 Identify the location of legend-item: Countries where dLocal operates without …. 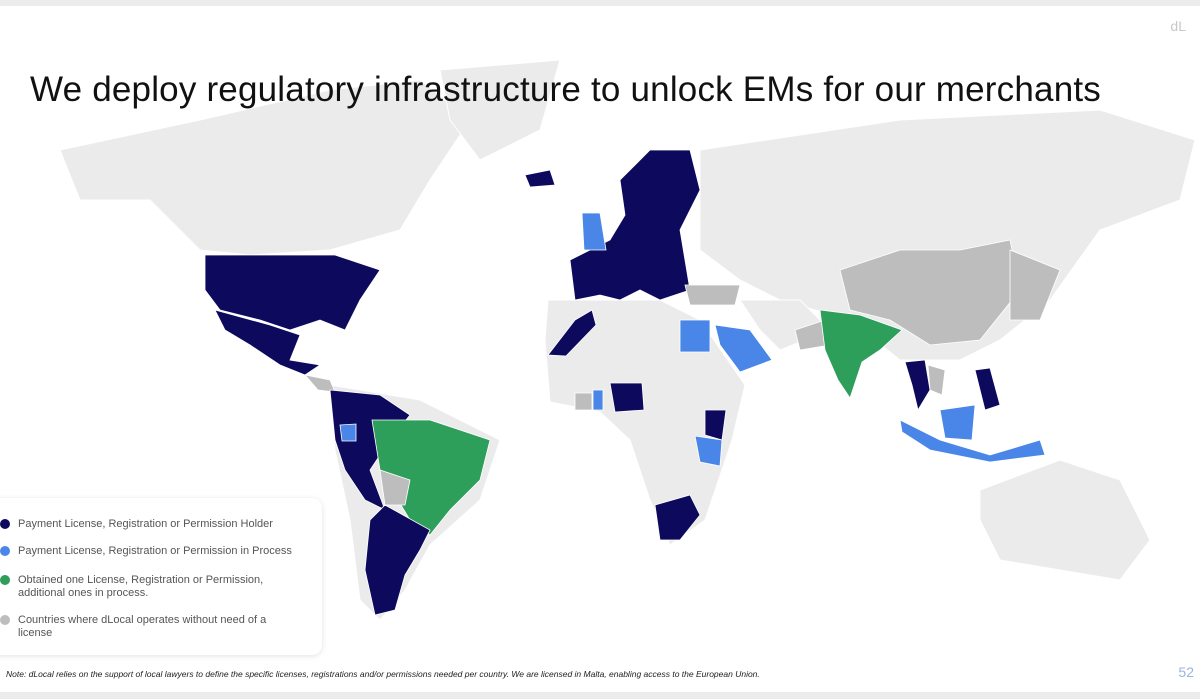
(146, 627).